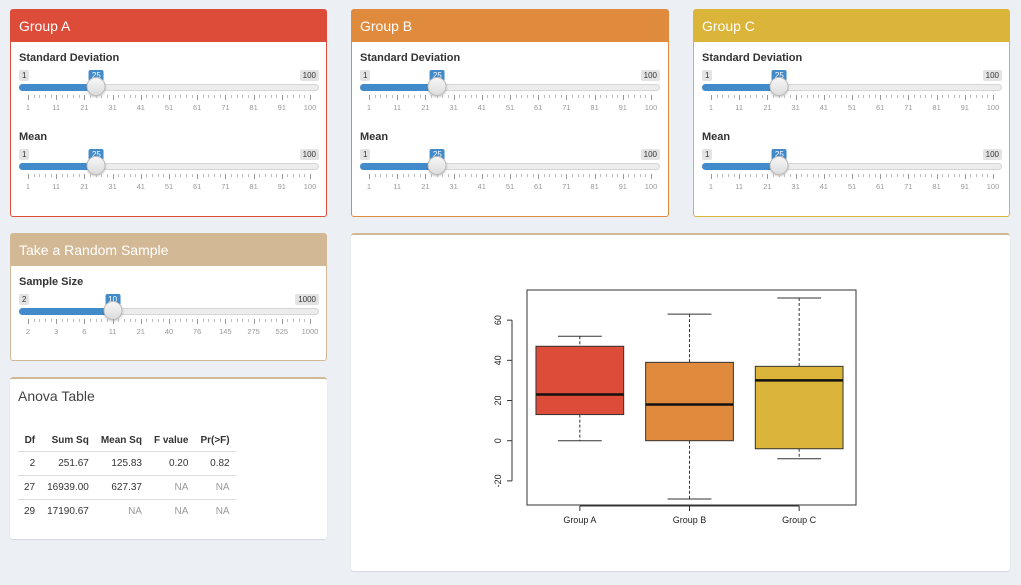 The image size is (1021, 585). What do you see at coordinates (169, 316) in the screenshot?
I see `sample-size-slider: 2 1000 10 2 3 6 11 21 40 76 145 275 525 1000` at bounding box center [169, 316].